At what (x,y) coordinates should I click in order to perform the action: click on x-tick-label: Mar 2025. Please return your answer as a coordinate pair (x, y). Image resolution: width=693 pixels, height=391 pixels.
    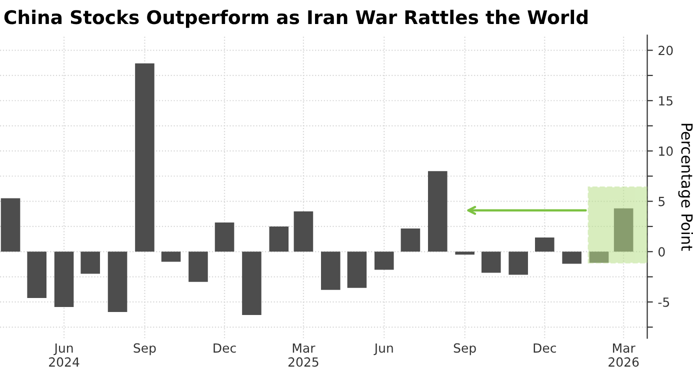
    Looking at the image, I should click on (303, 355).